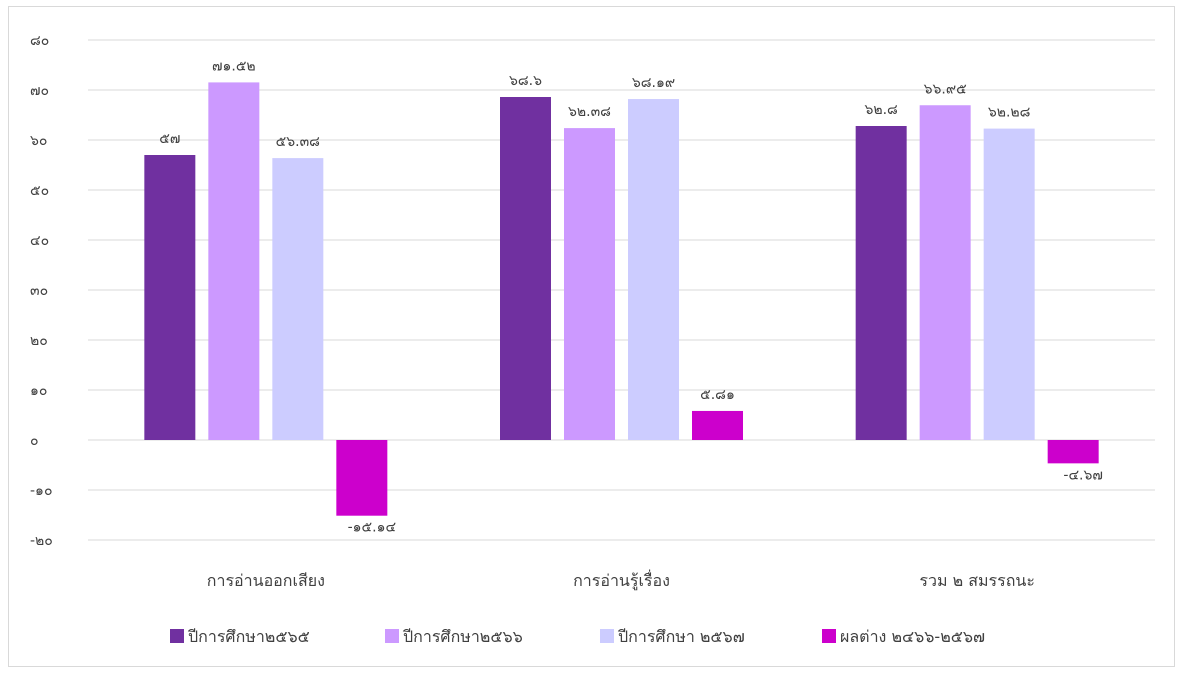 This screenshot has height=673, width=1183. I want to click on legend-label: ปีการศึกษา๒๕๖๕, so click(249, 636).